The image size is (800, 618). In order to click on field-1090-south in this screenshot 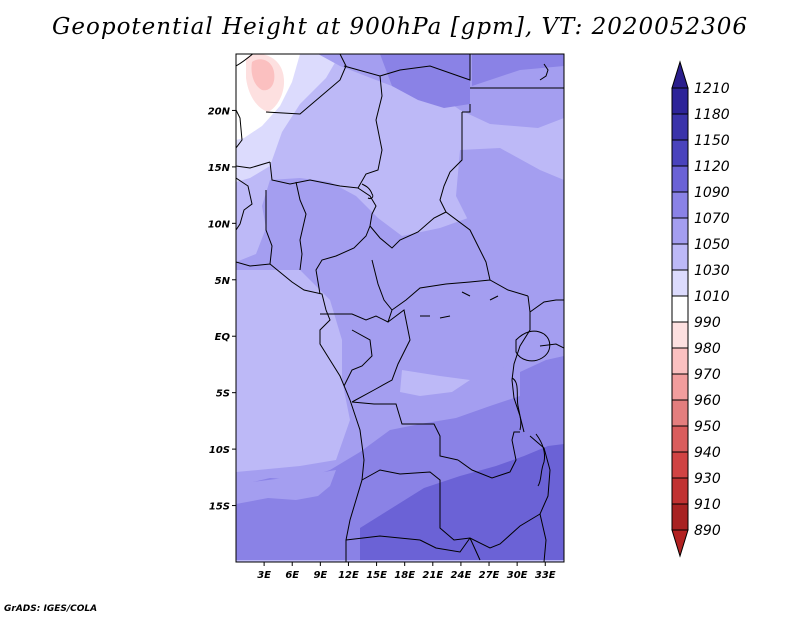, I will do `click(462, 502)`.